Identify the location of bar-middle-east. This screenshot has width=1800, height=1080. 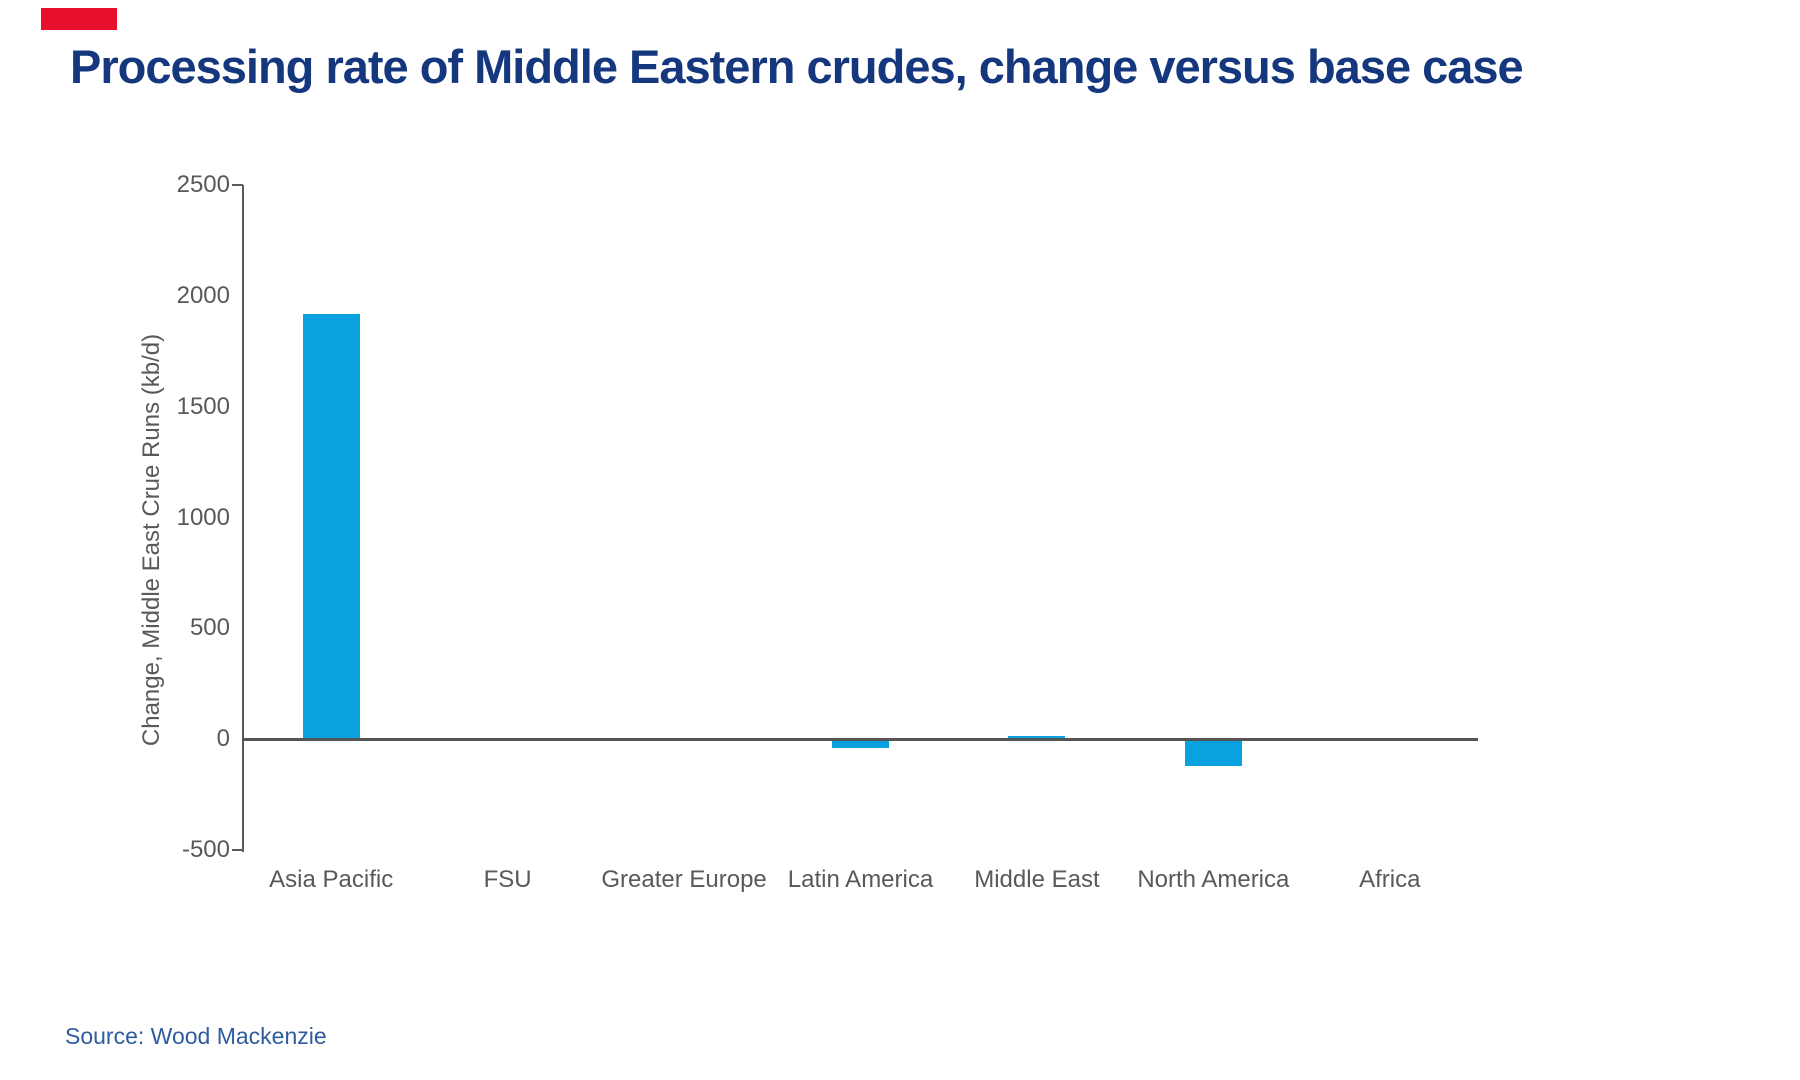
(1037, 737).